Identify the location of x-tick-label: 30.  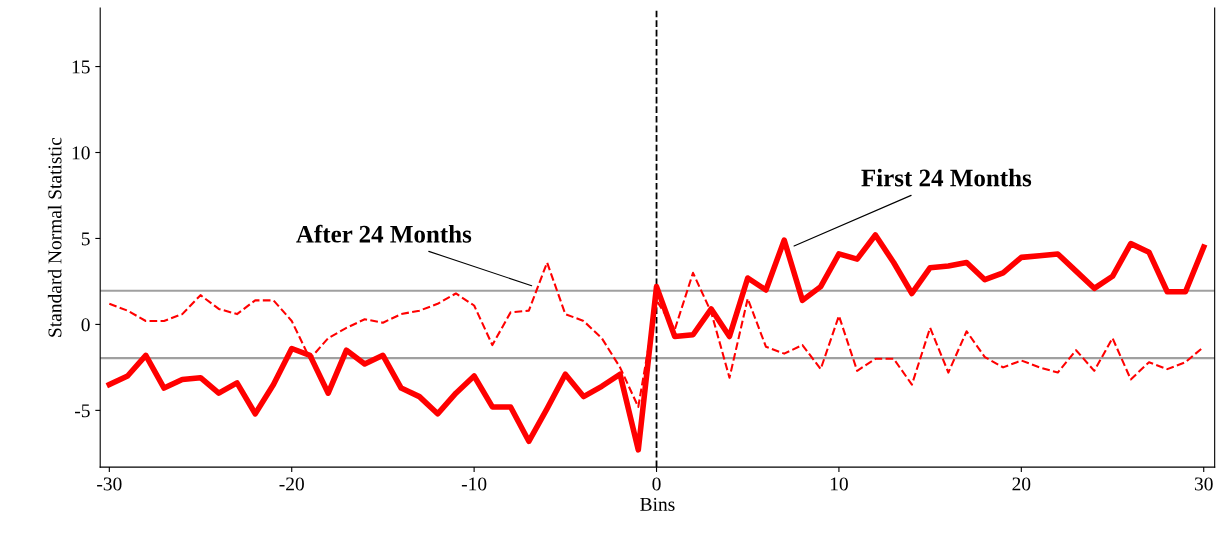
(1203, 484).